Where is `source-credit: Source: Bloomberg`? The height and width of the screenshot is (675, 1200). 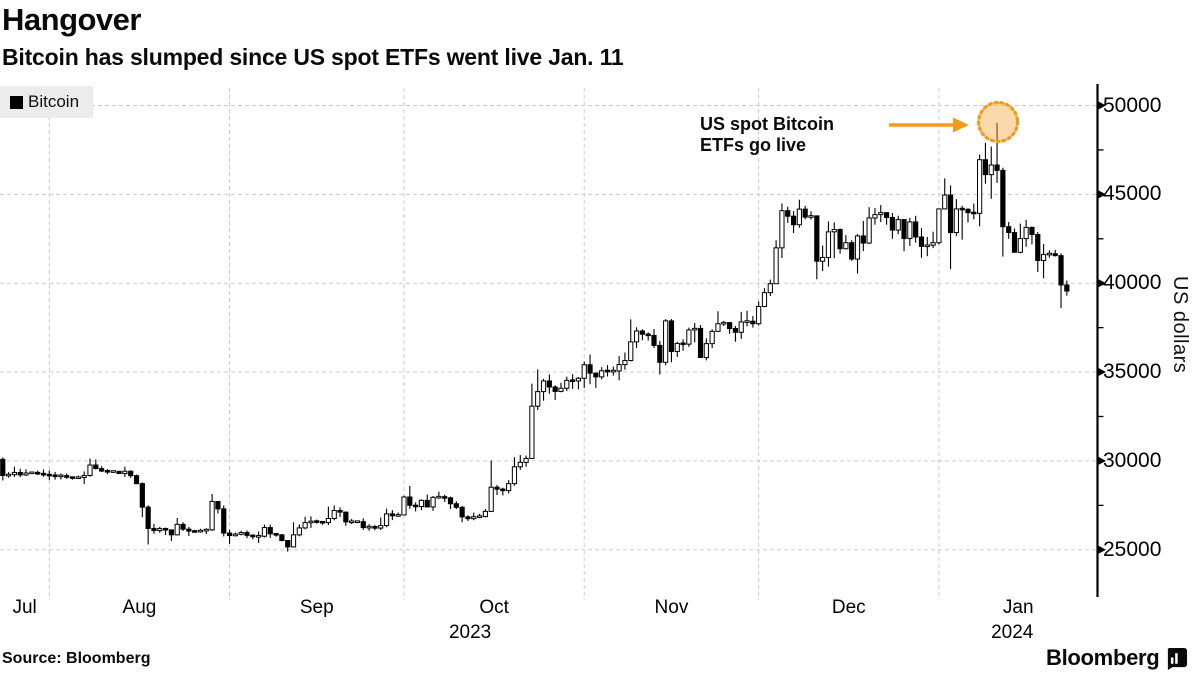 source-credit: Source: Bloomberg is located at coordinates (76, 658).